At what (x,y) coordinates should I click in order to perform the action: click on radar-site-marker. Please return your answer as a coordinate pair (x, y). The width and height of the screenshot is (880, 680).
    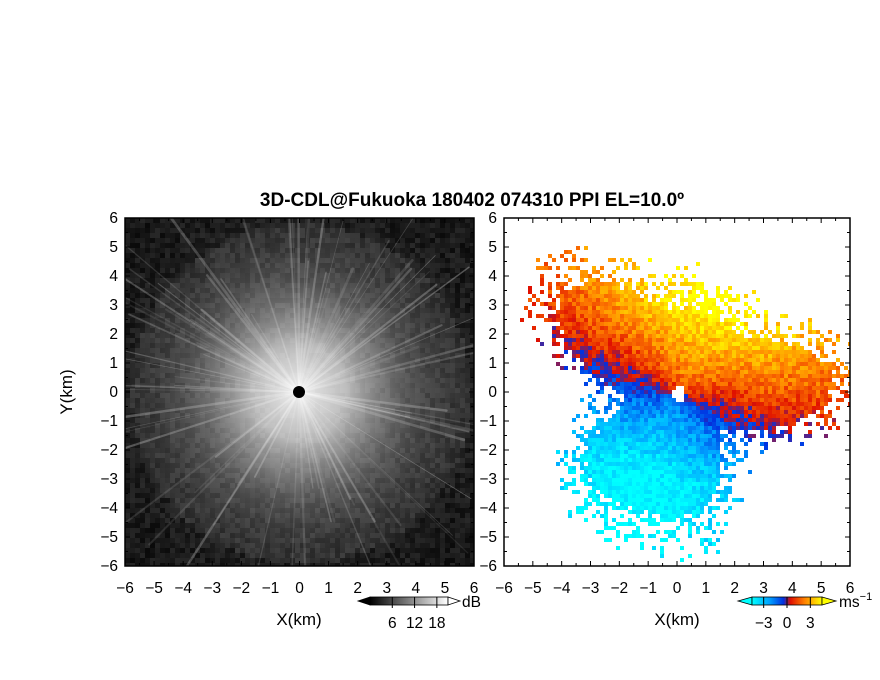
    Looking at the image, I should click on (299, 392).